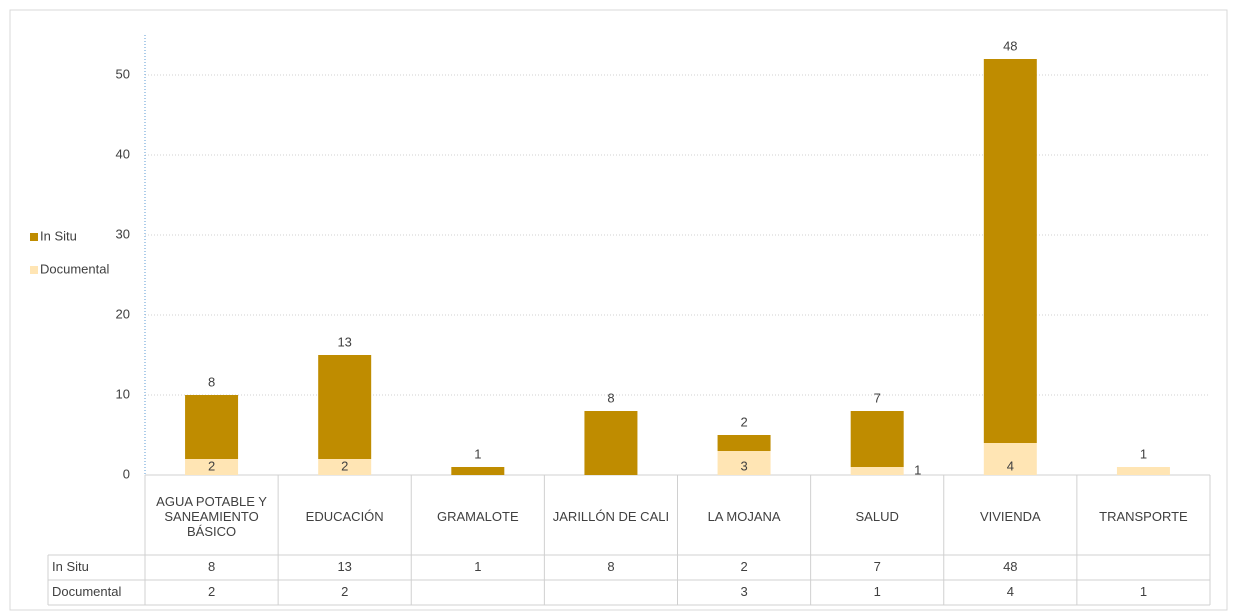  I want to click on data-label: 7, so click(877, 397).